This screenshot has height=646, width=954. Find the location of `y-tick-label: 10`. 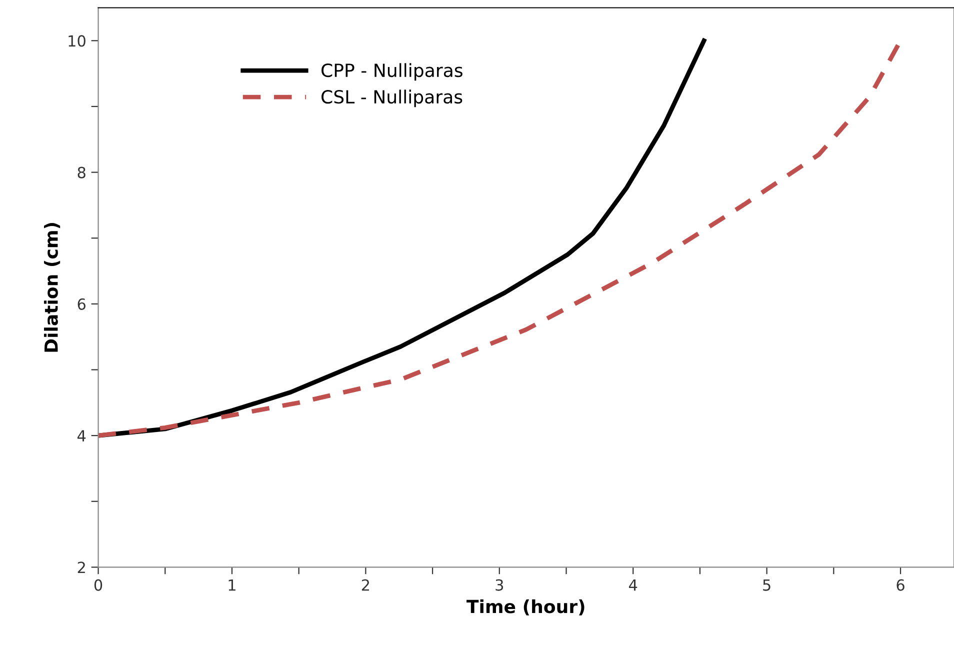

y-tick-label: 10 is located at coordinates (77, 41).